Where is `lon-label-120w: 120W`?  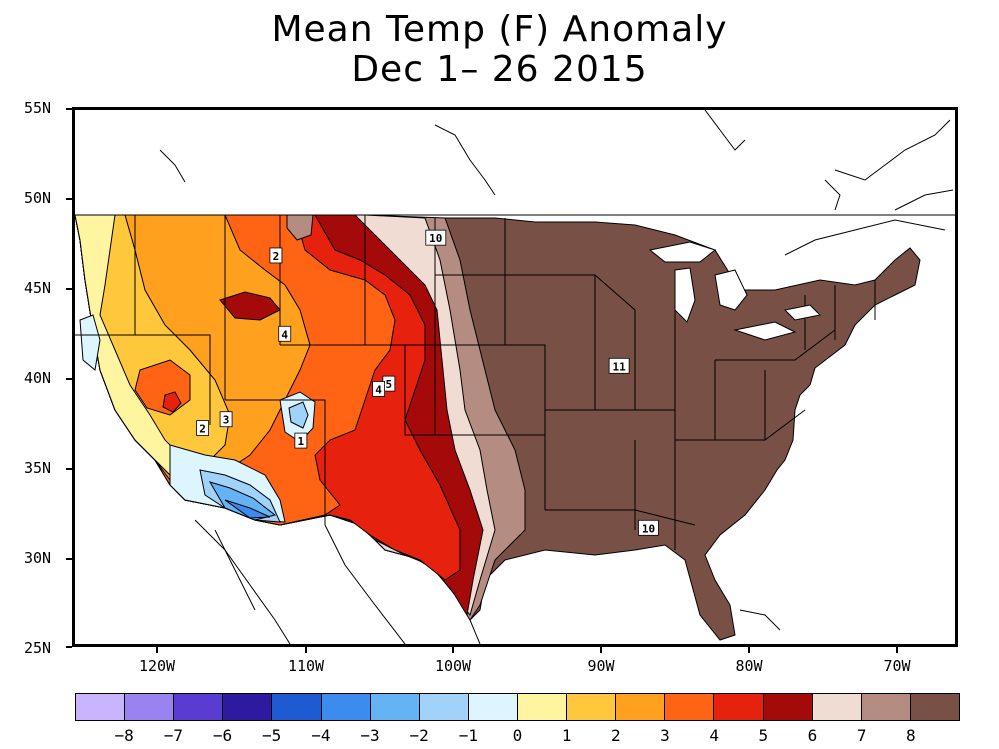 lon-label-120w: 120W is located at coordinates (157, 666).